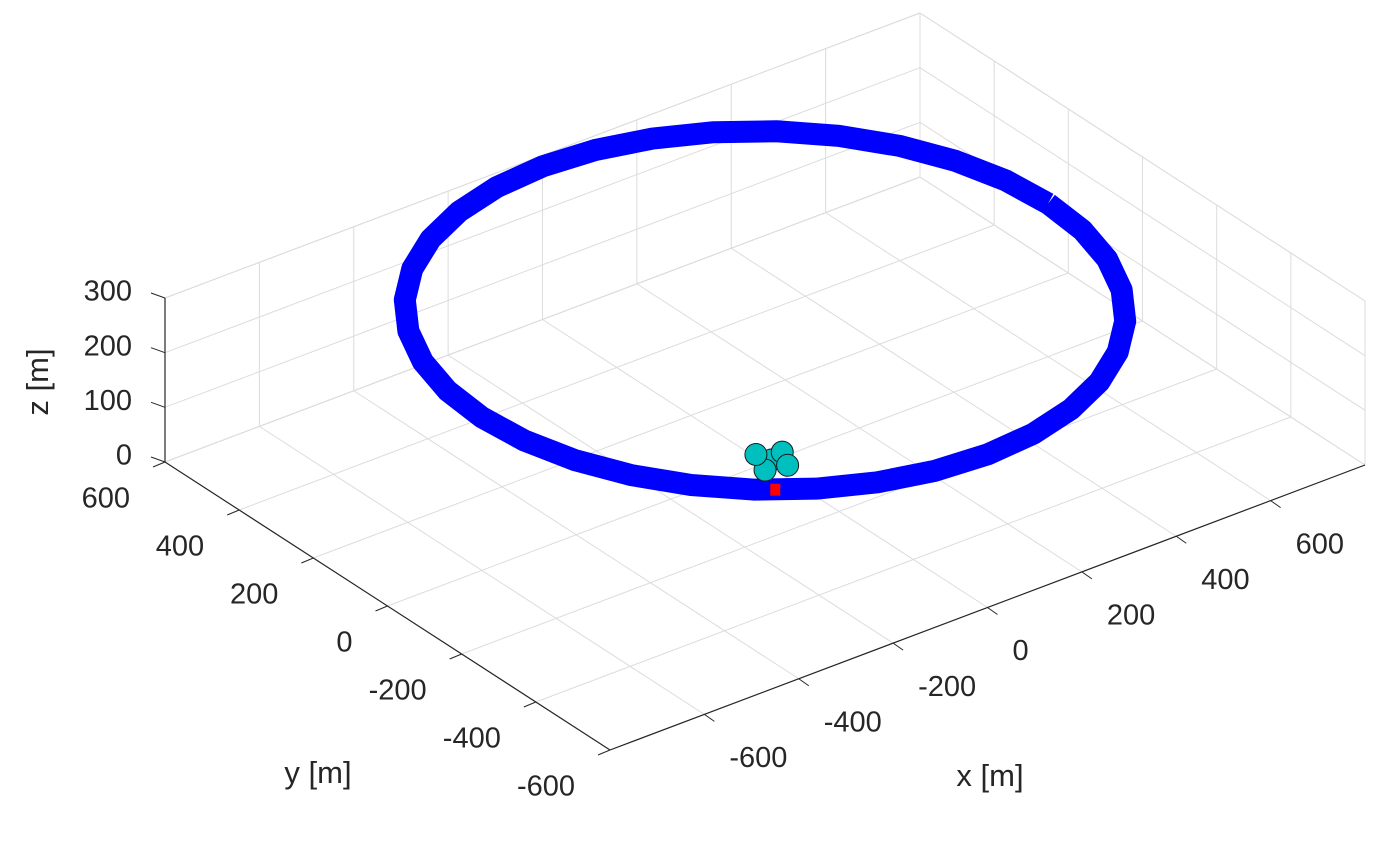  I want to click on x-tick-label: -600, so click(758, 758).